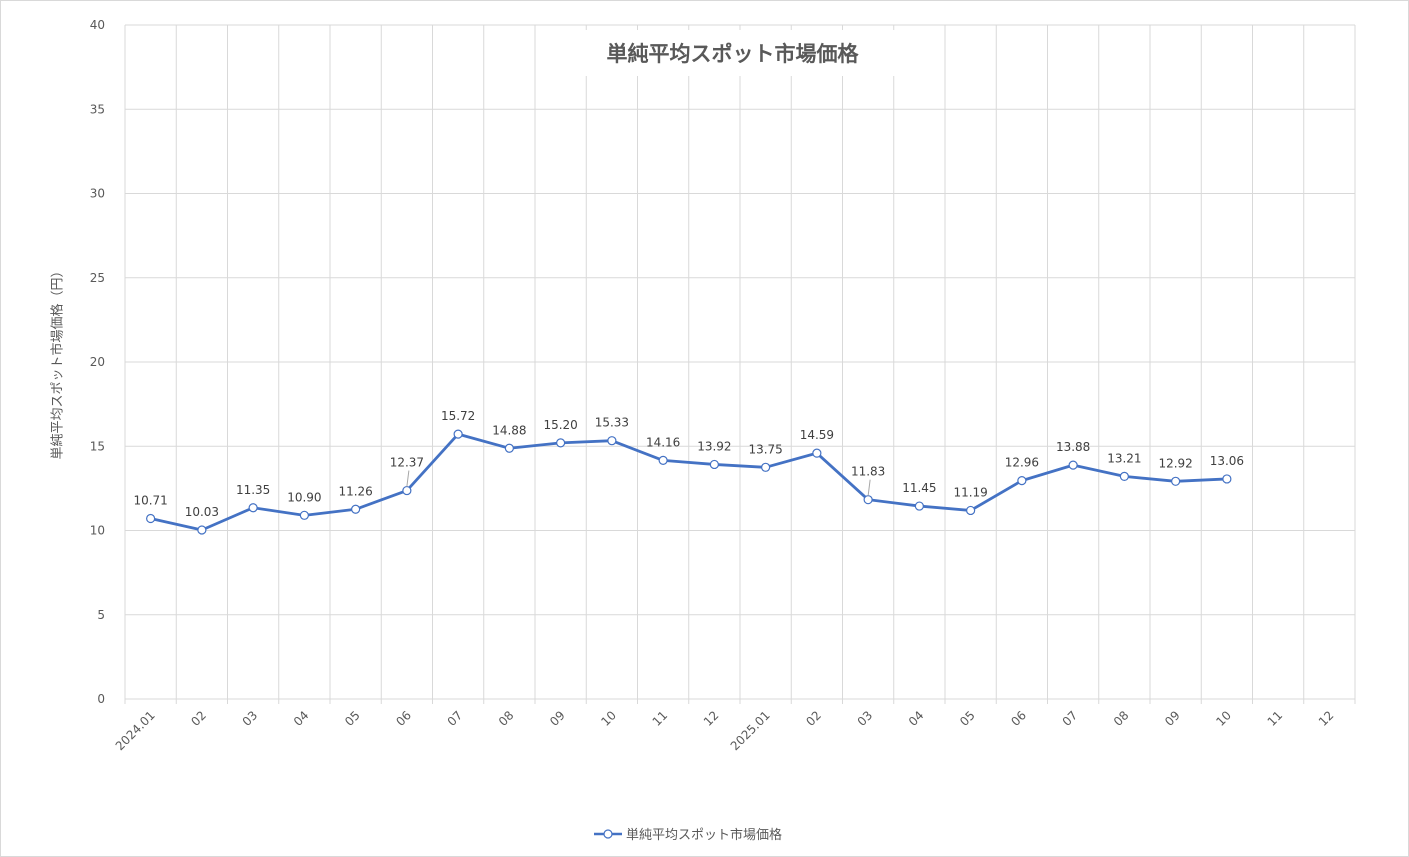 This screenshot has height=857, width=1409. I want to click on y-axis-ticks: 0 5 10 15 20 25 30 35 40, so click(97, 362).